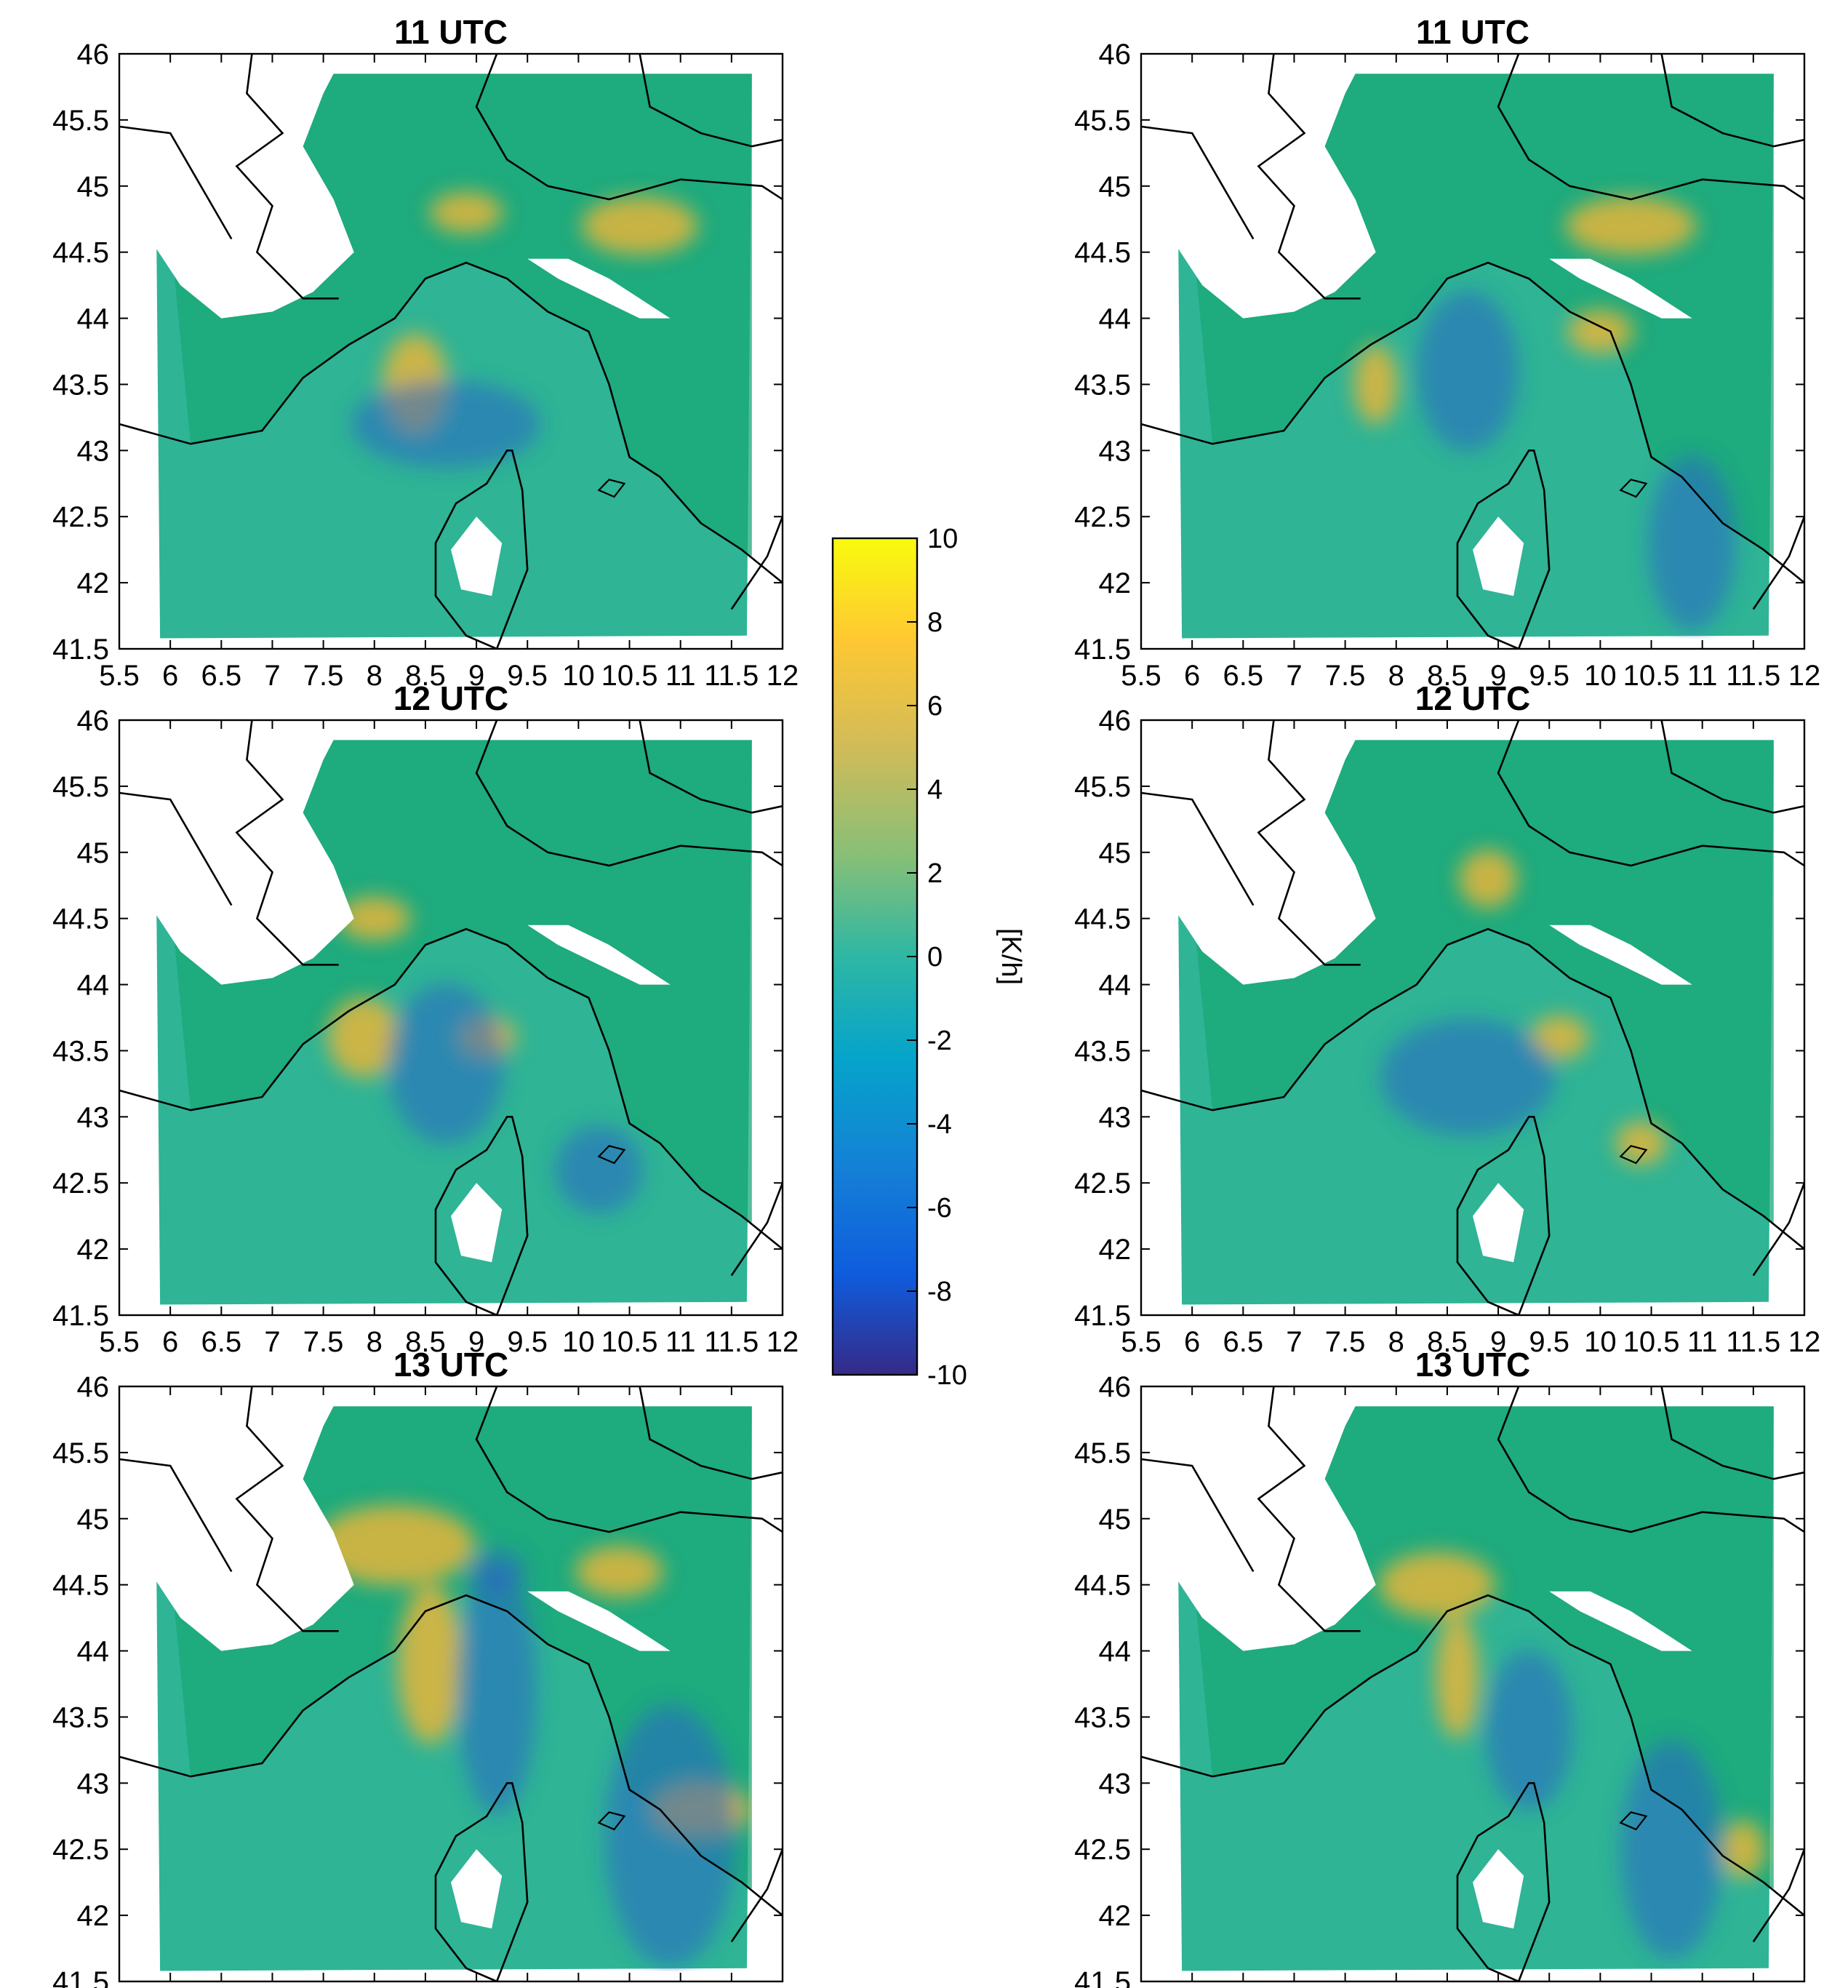 Image resolution: width=1848 pixels, height=1988 pixels. Describe the element at coordinates (1549, 1342) in the screenshot. I see `x-tick-label: 9.5` at that location.